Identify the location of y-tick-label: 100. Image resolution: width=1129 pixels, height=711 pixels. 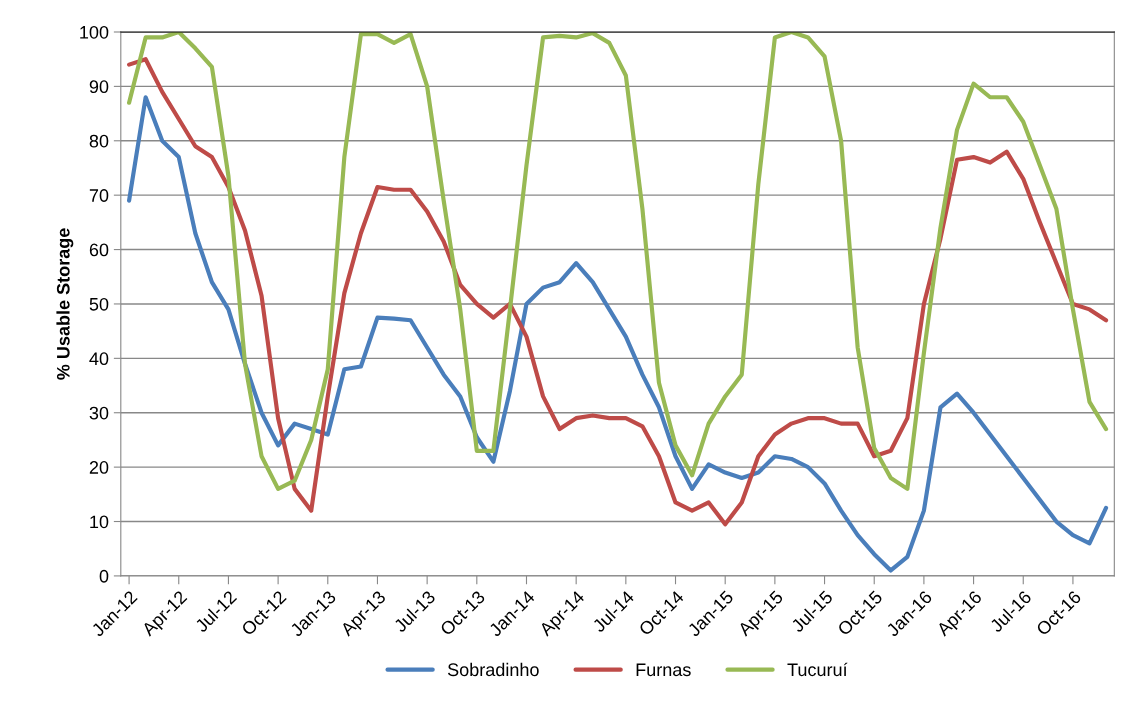
(94, 32).